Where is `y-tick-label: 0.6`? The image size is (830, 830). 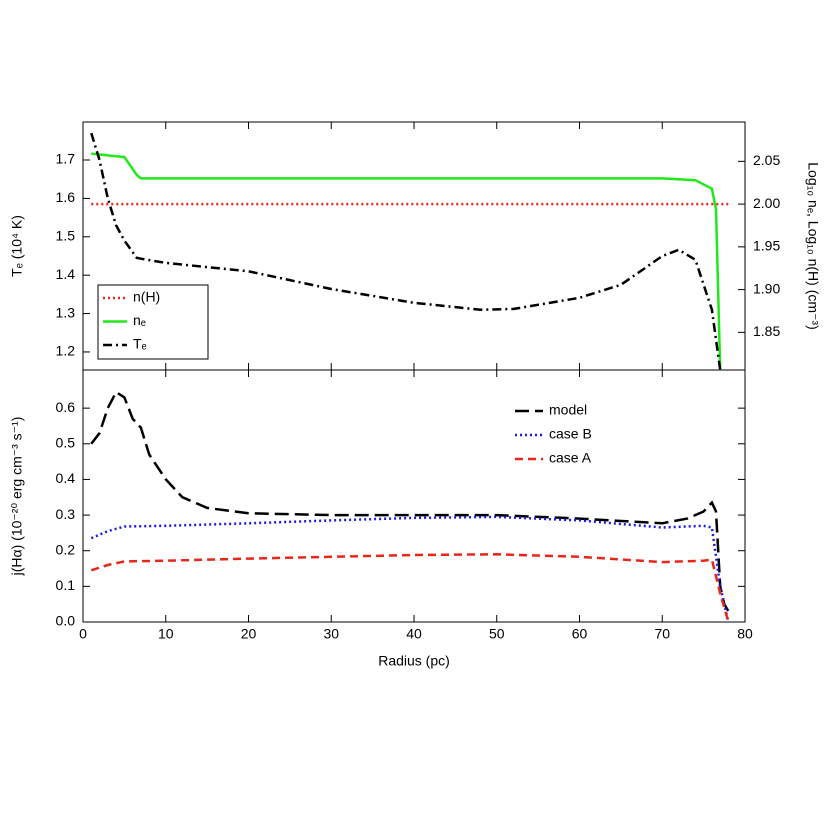
y-tick-label: 0.6 is located at coordinates (66, 407).